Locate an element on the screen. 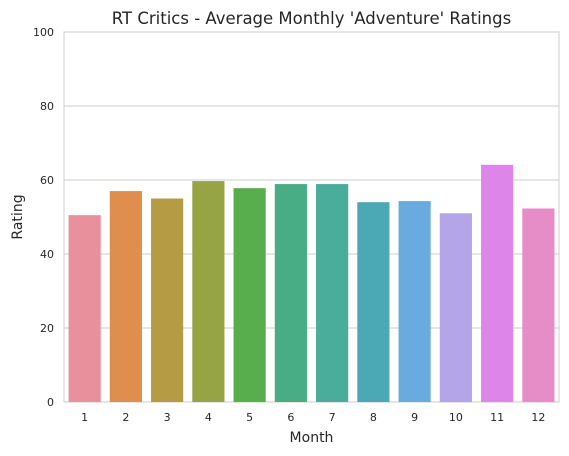 This screenshot has height=456, width=569. x-tick-label: 12 is located at coordinates (538, 417).